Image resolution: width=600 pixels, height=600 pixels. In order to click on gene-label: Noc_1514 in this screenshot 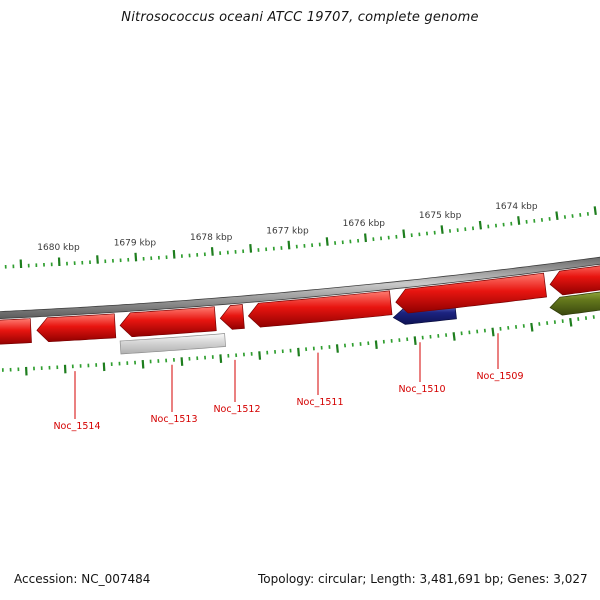, I will do `click(76, 426)`.